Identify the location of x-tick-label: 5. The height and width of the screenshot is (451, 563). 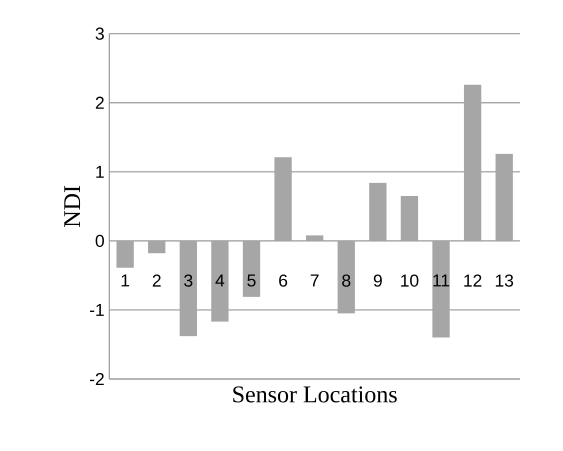
(251, 280).